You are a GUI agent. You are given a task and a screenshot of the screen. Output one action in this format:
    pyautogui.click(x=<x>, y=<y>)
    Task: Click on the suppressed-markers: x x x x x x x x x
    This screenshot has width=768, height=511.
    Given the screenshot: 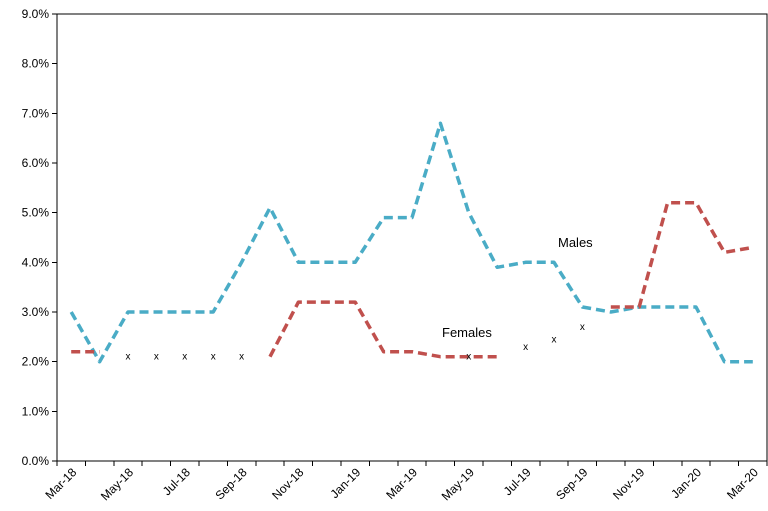 What is the action you would take?
    pyautogui.click(x=355, y=342)
    